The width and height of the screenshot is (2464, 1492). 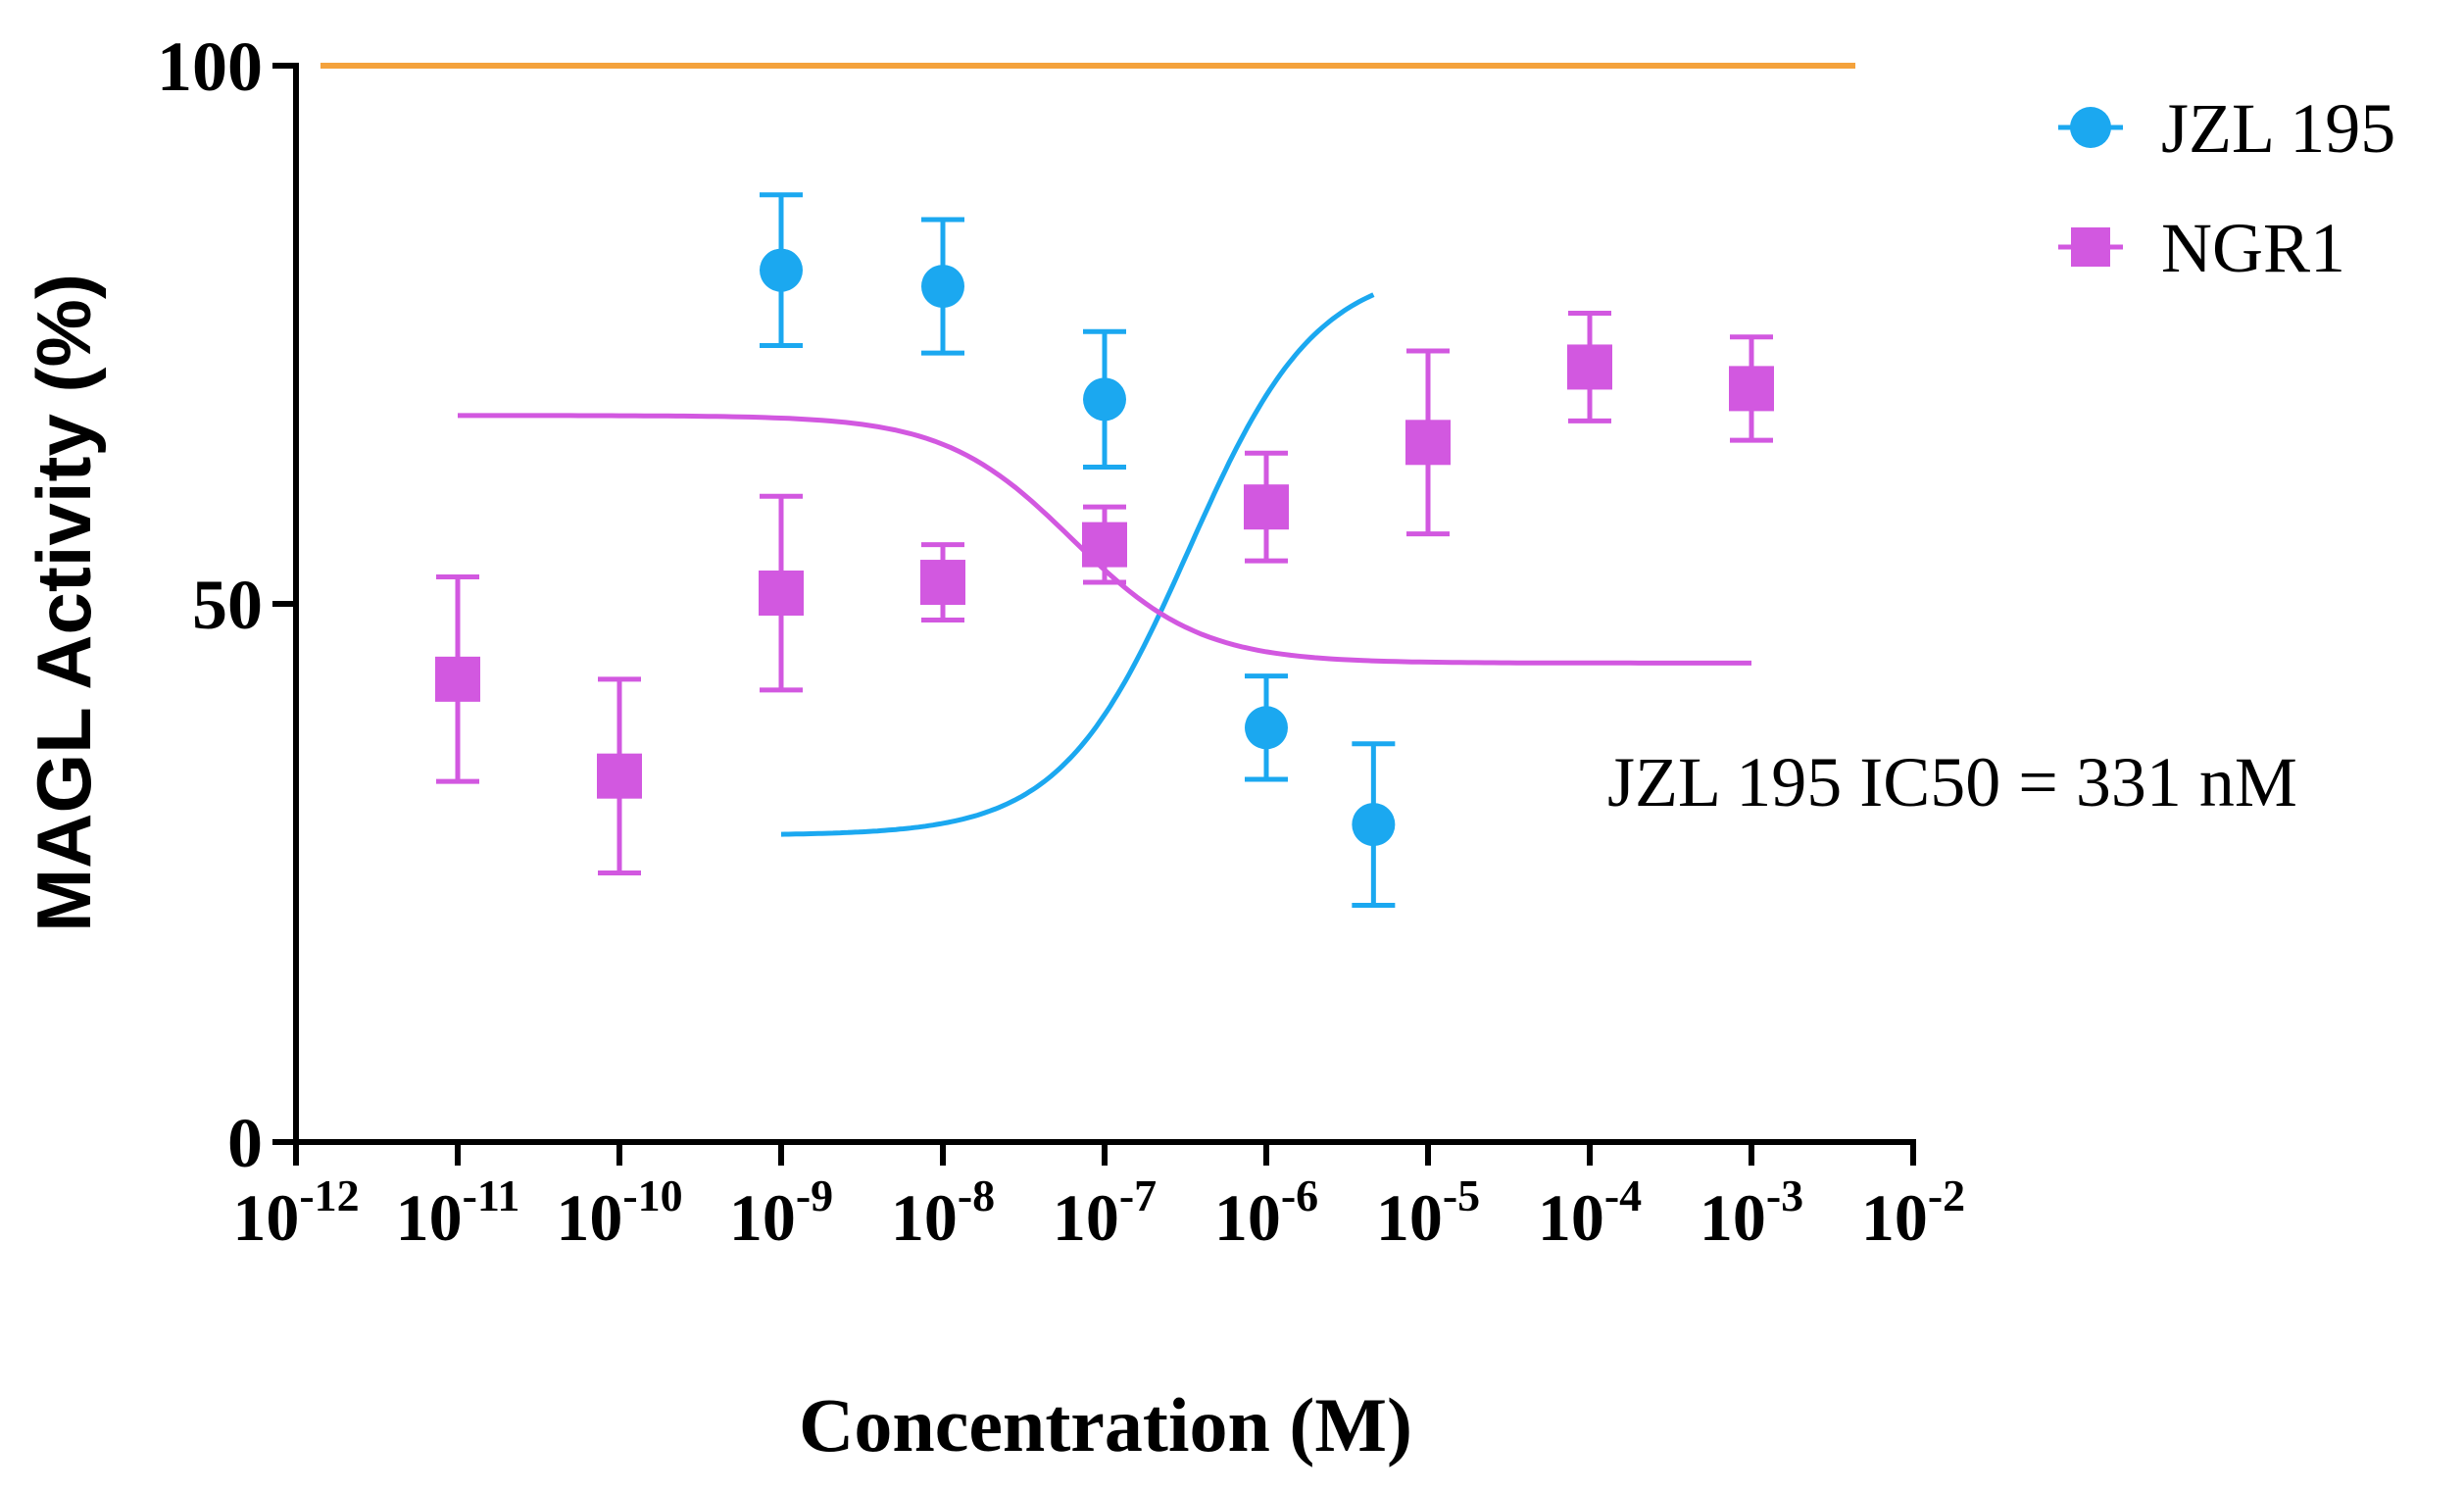 I want to click on fit-curve-jzl195, so click(x=1078, y=564).